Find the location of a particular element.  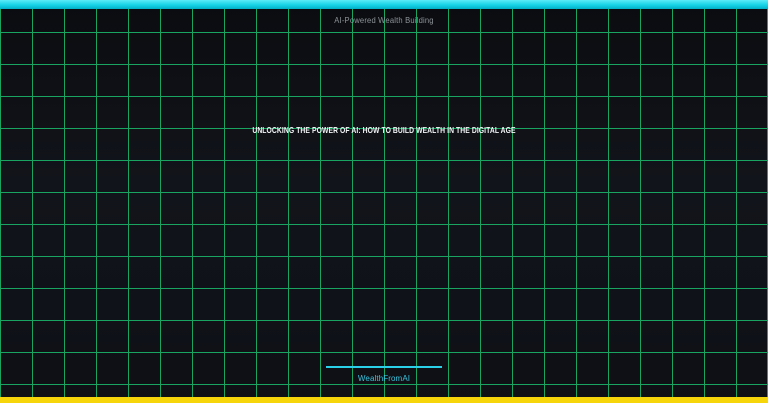

brand-underline is located at coordinates (384, 367).